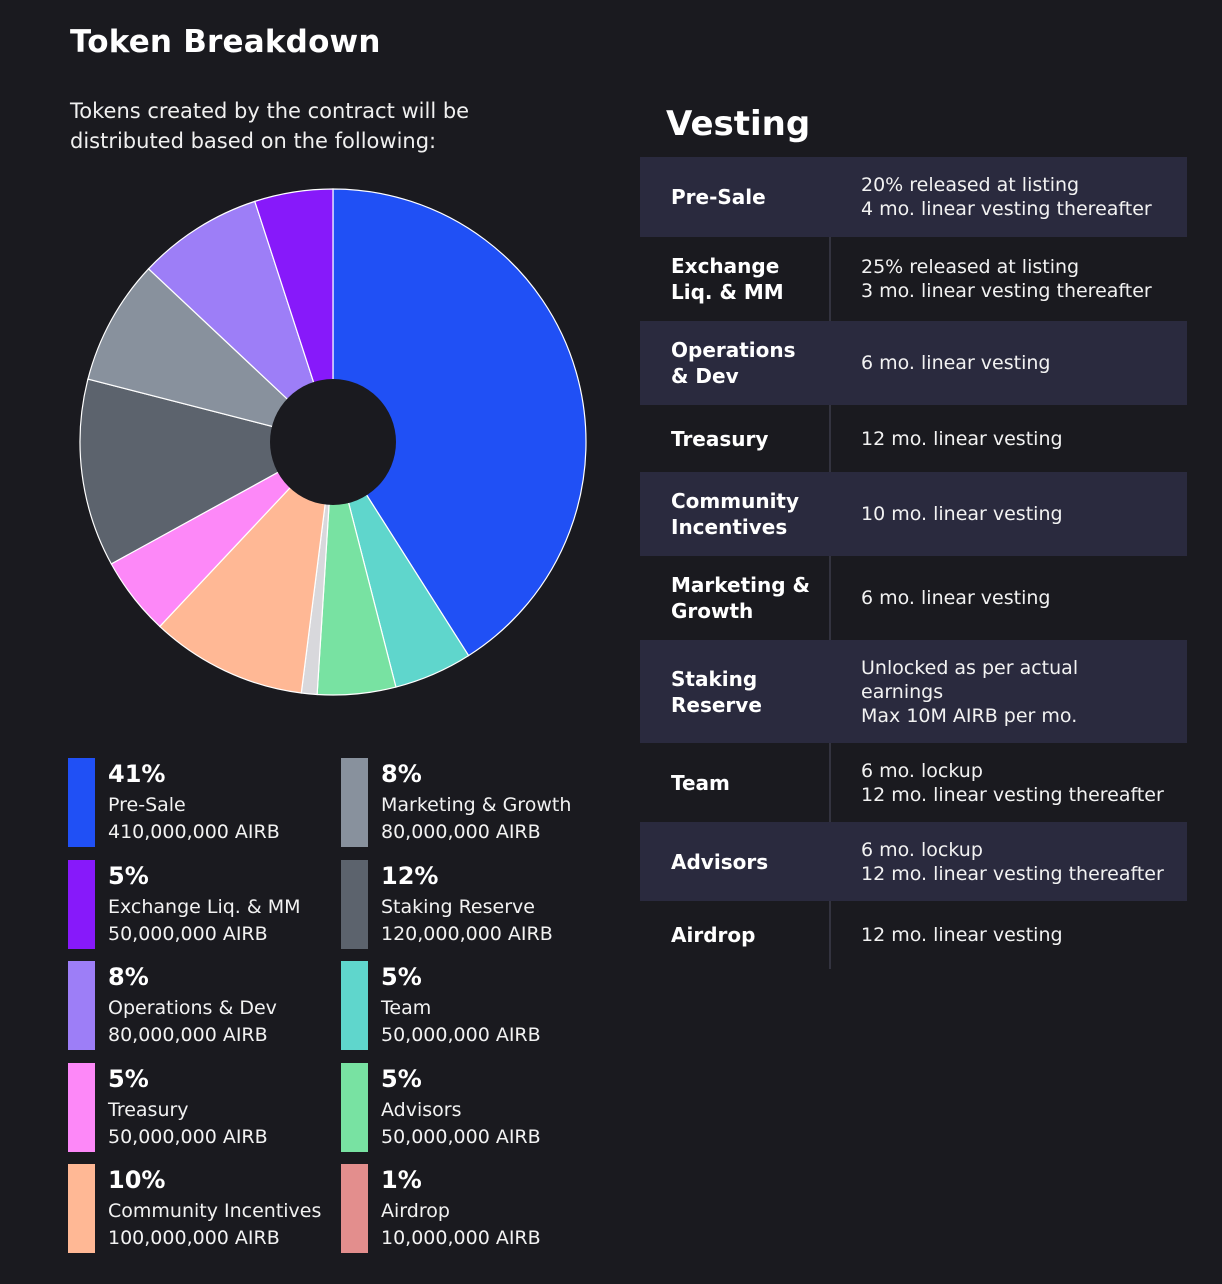  What do you see at coordinates (461, 1238) in the screenshot?
I see `legend-amount: 10,000,000 AIRB` at bounding box center [461, 1238].